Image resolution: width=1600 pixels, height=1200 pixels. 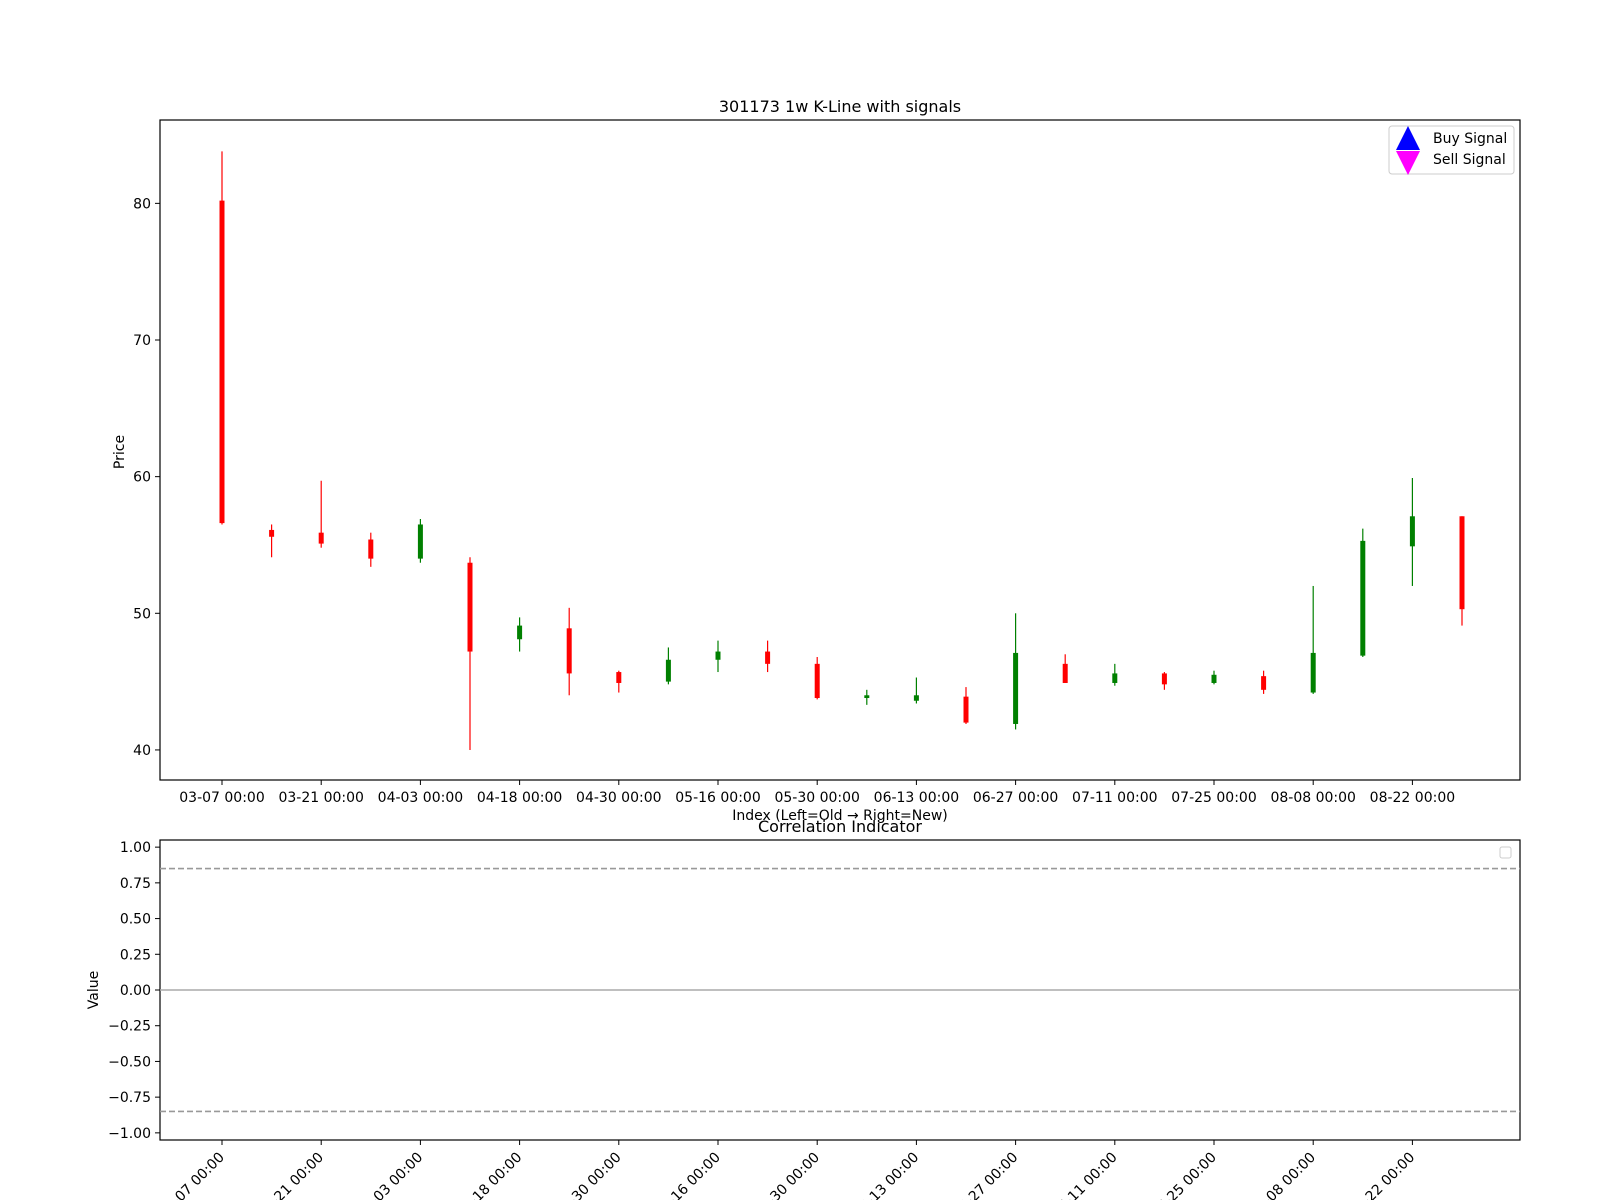 What do you see at coordinates (142, 341) in the screenshot?
I see `price-y-tick-label: 70` at bounding box center [142, 341].